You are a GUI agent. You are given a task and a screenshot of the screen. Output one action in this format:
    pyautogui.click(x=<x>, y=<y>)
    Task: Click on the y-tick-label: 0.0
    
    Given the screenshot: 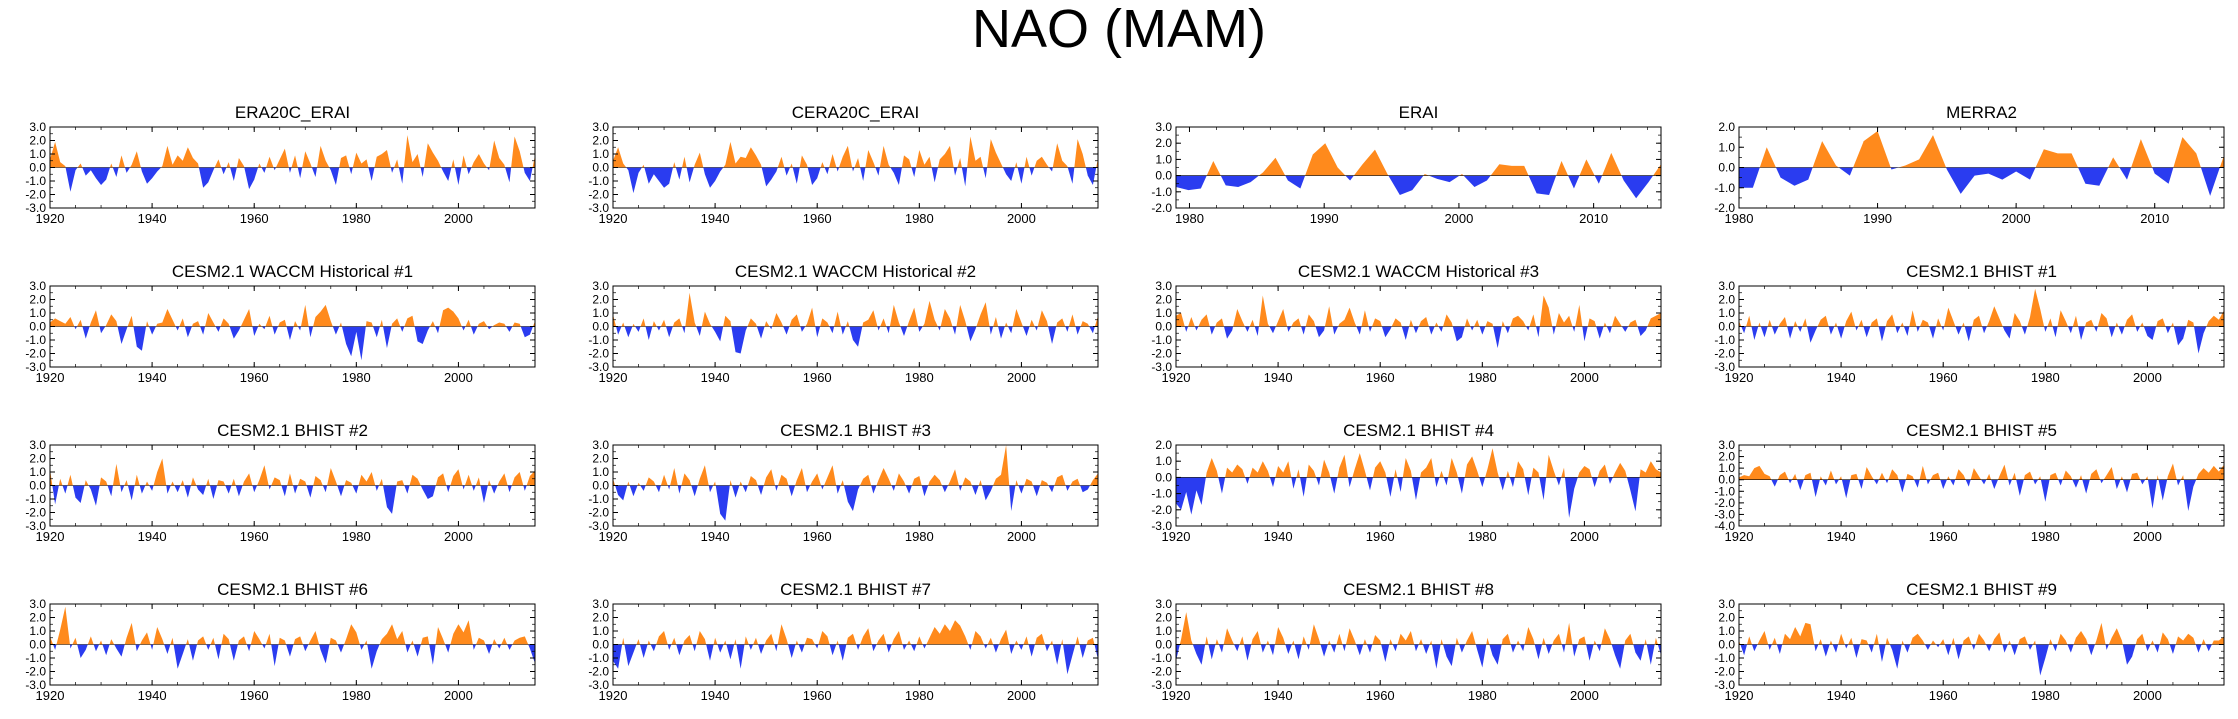 What is the action you would take?
    pyautogui.click(x=1163, y=645)
    